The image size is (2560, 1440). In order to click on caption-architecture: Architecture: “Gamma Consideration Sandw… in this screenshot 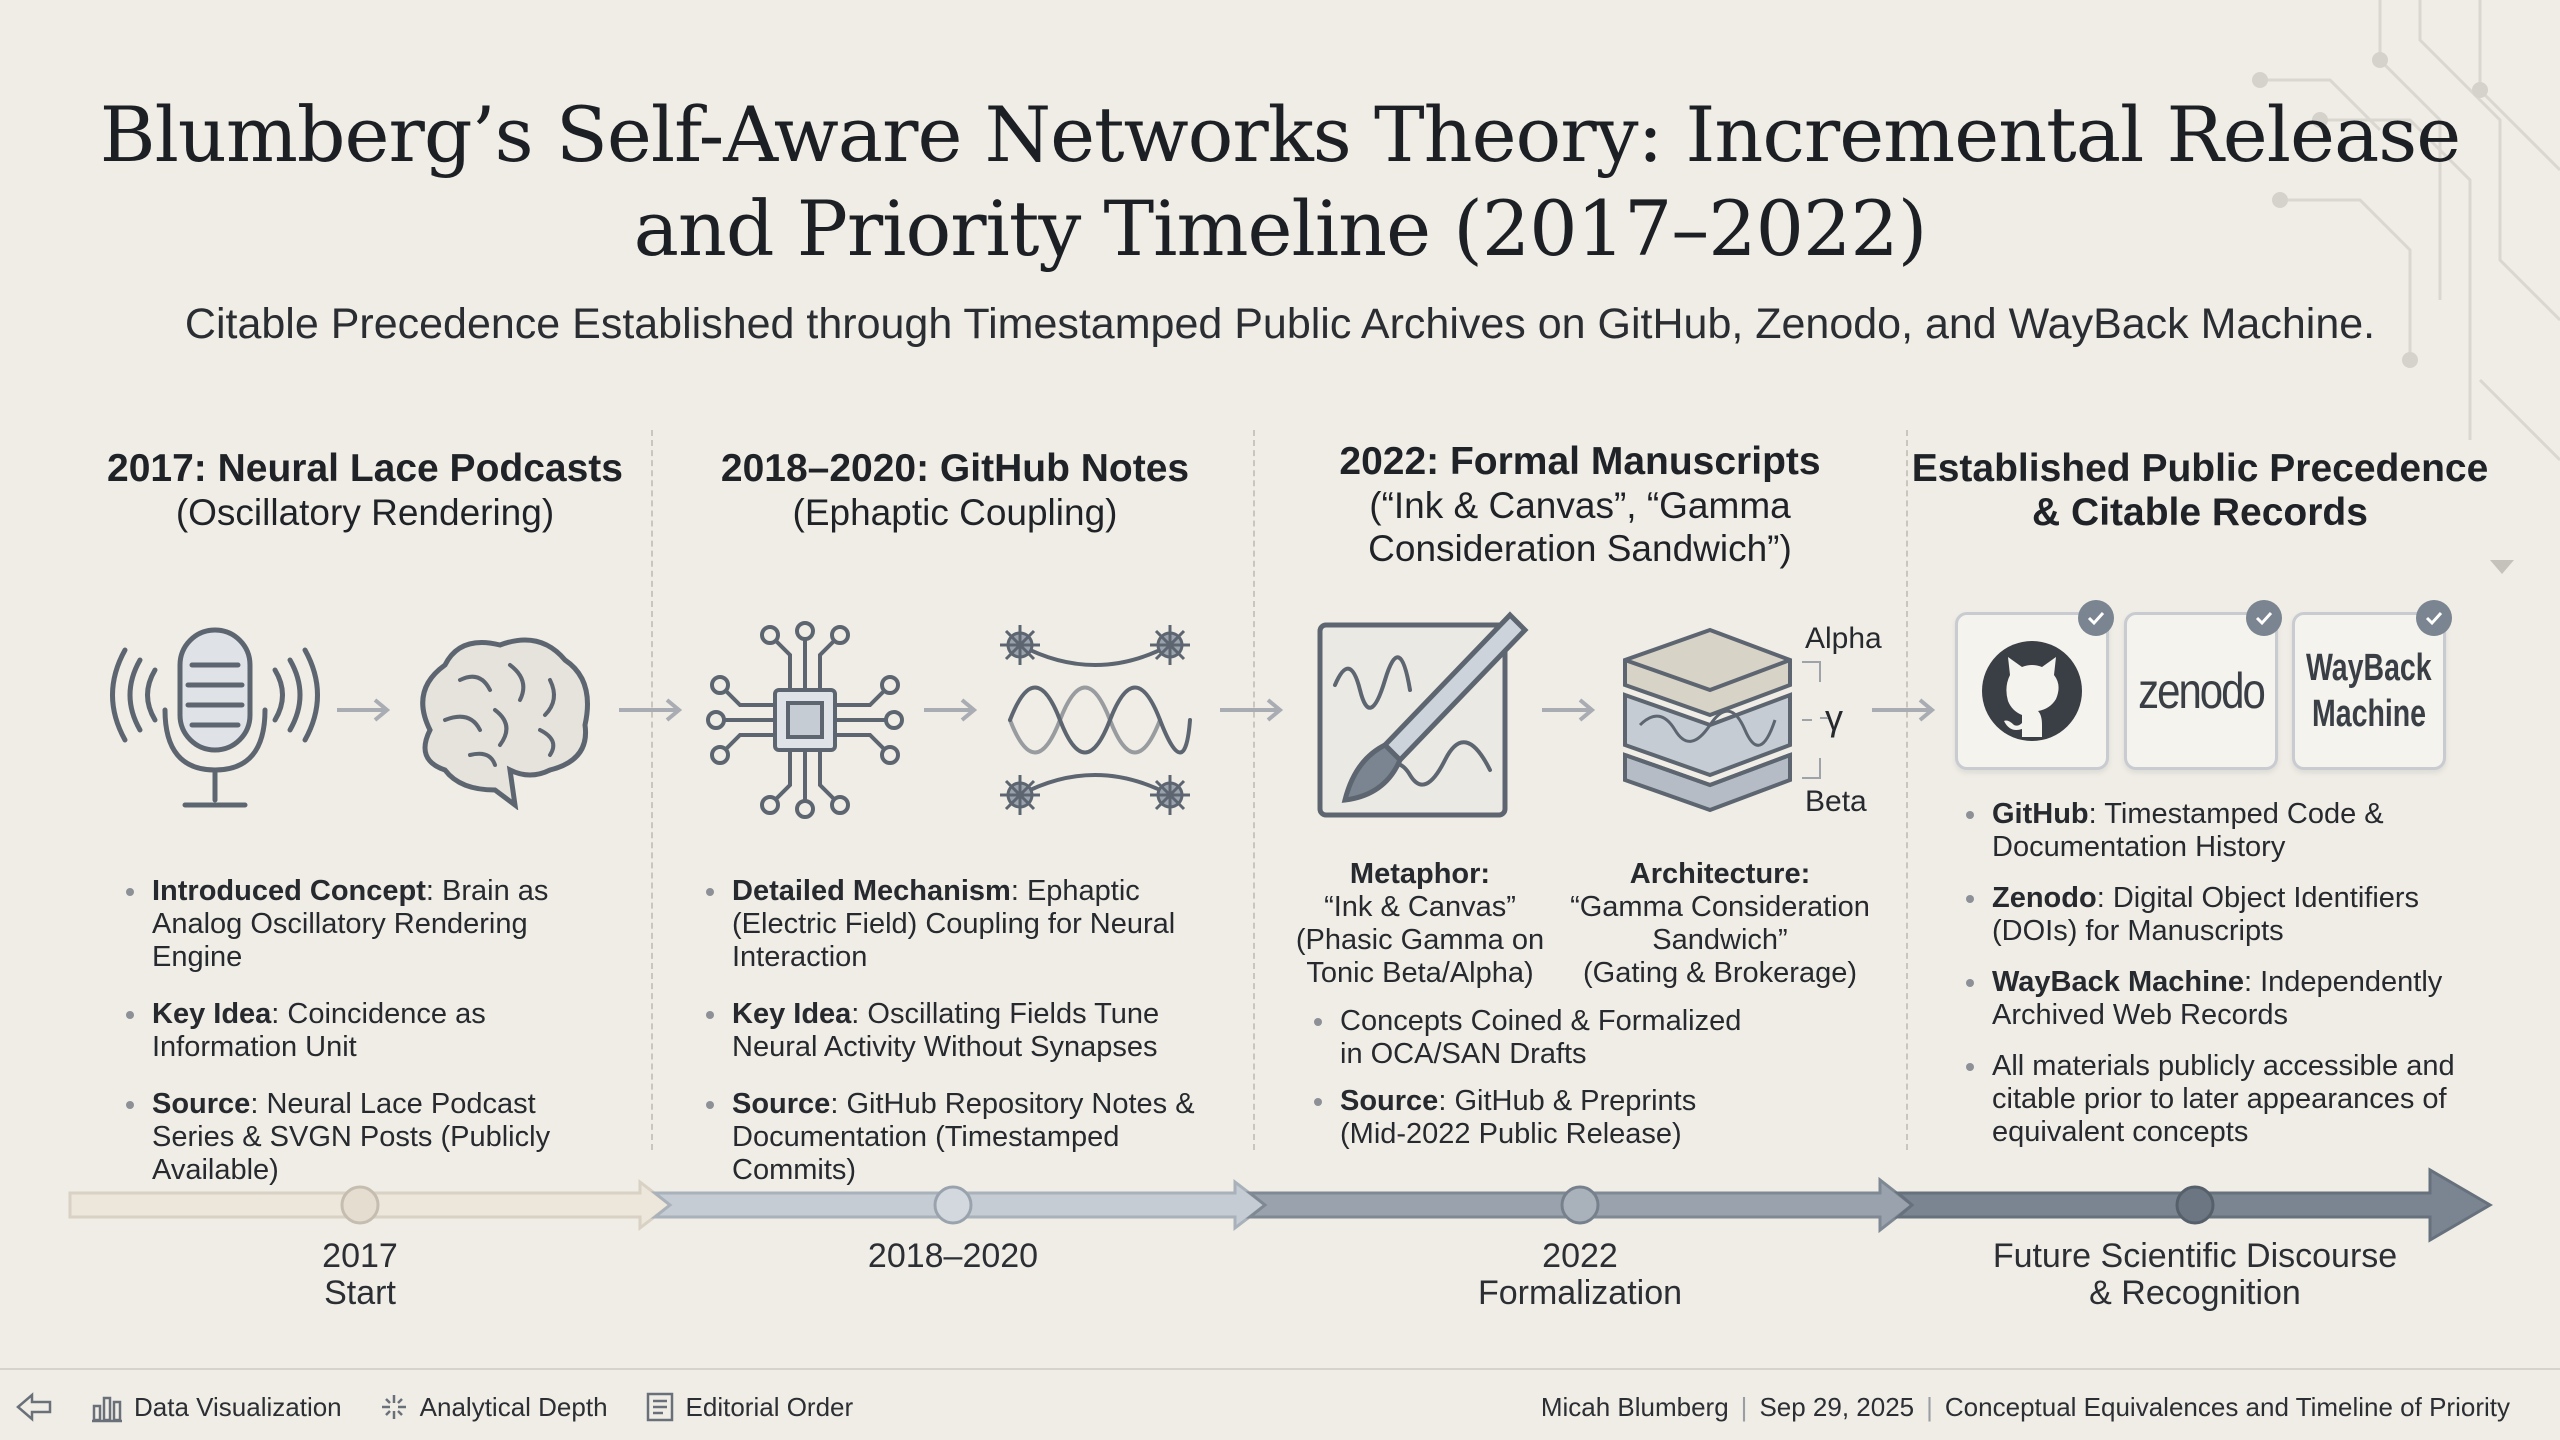, I will do `click(1720, 924)`.